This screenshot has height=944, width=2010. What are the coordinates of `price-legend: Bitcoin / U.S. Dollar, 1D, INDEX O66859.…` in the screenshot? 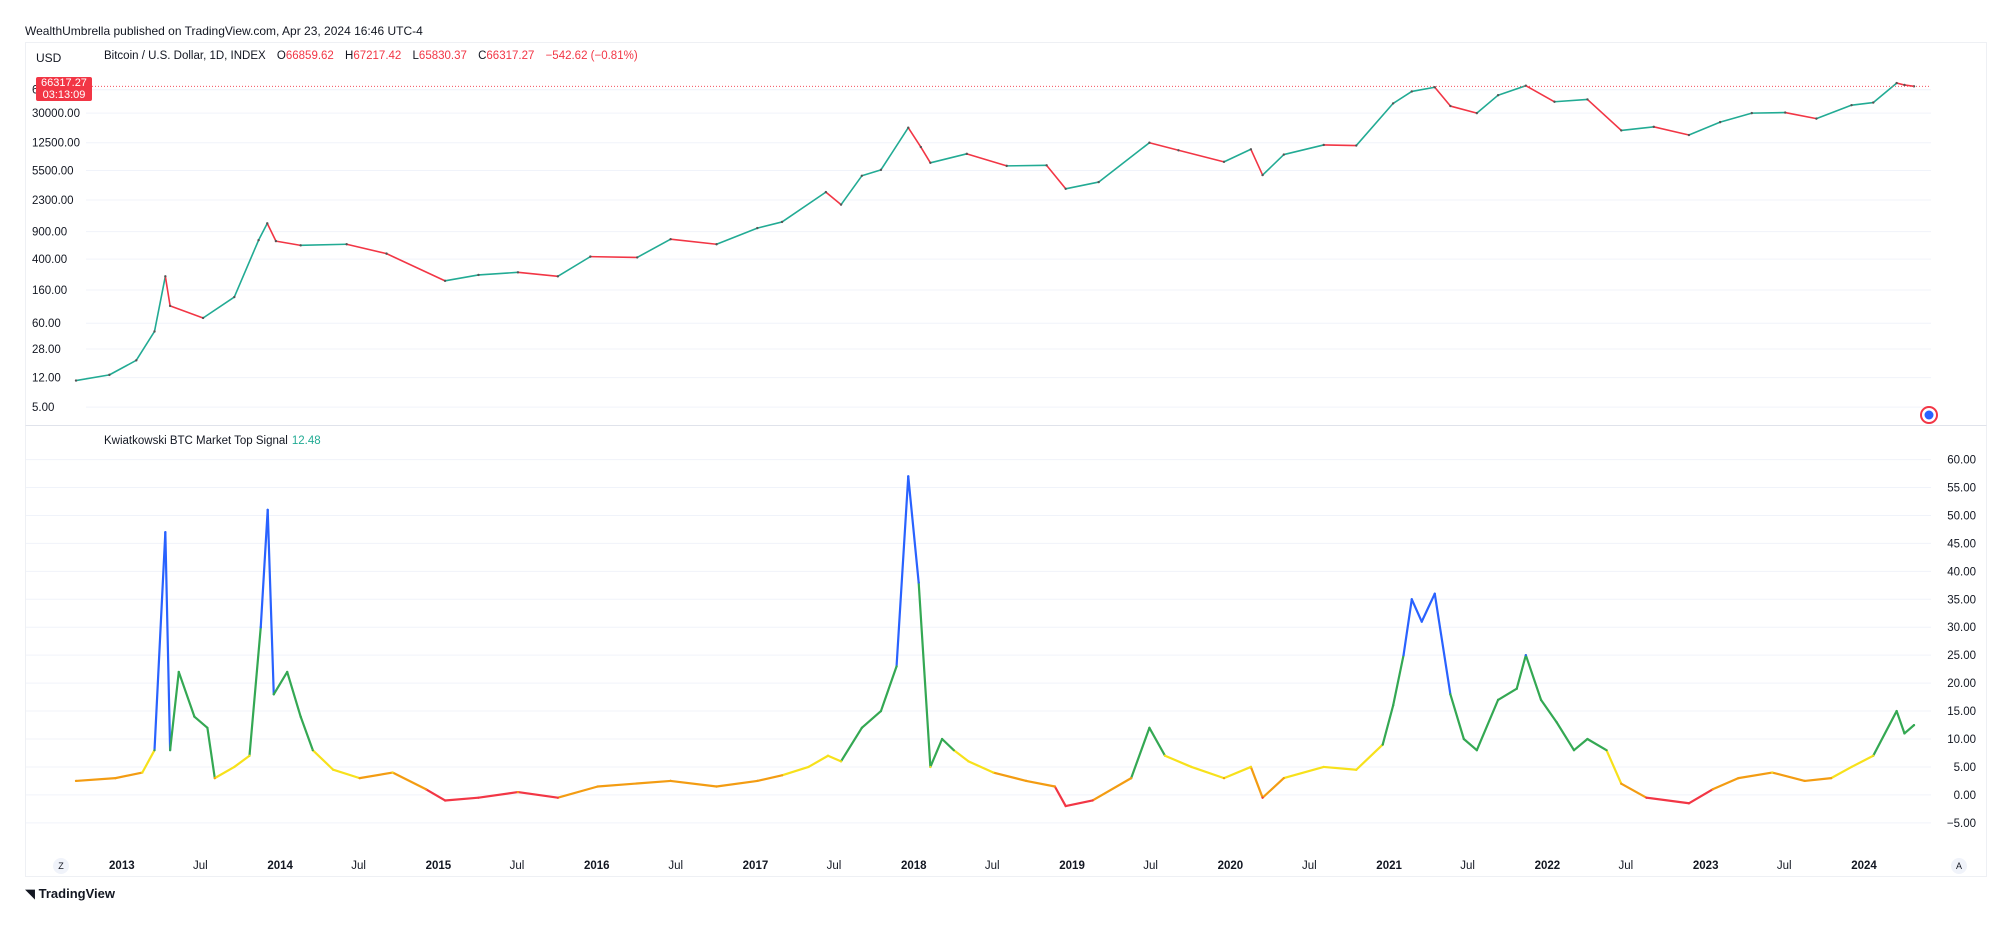 It's located at (375, 56).